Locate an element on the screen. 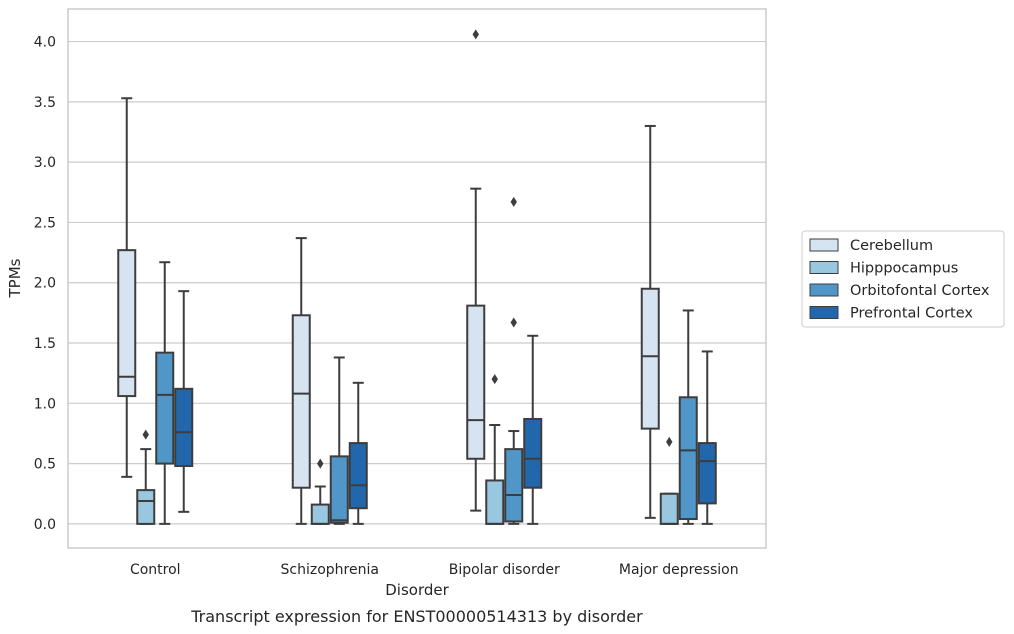  y-tick-label: 3.5 is located at coordinates (45, 103).